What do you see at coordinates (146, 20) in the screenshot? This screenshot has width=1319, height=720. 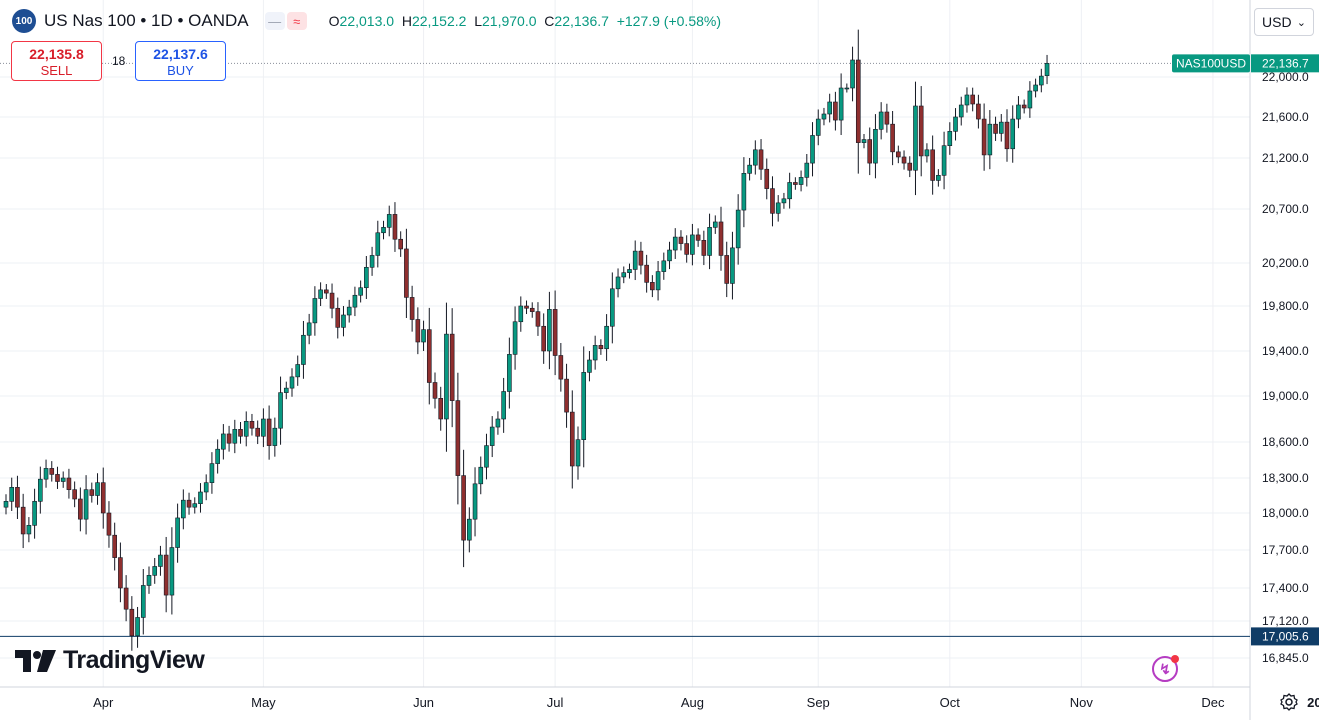 I see `symbol-title: US Nas 100 • 1D • OANDA` at bounding box center [146, 20].